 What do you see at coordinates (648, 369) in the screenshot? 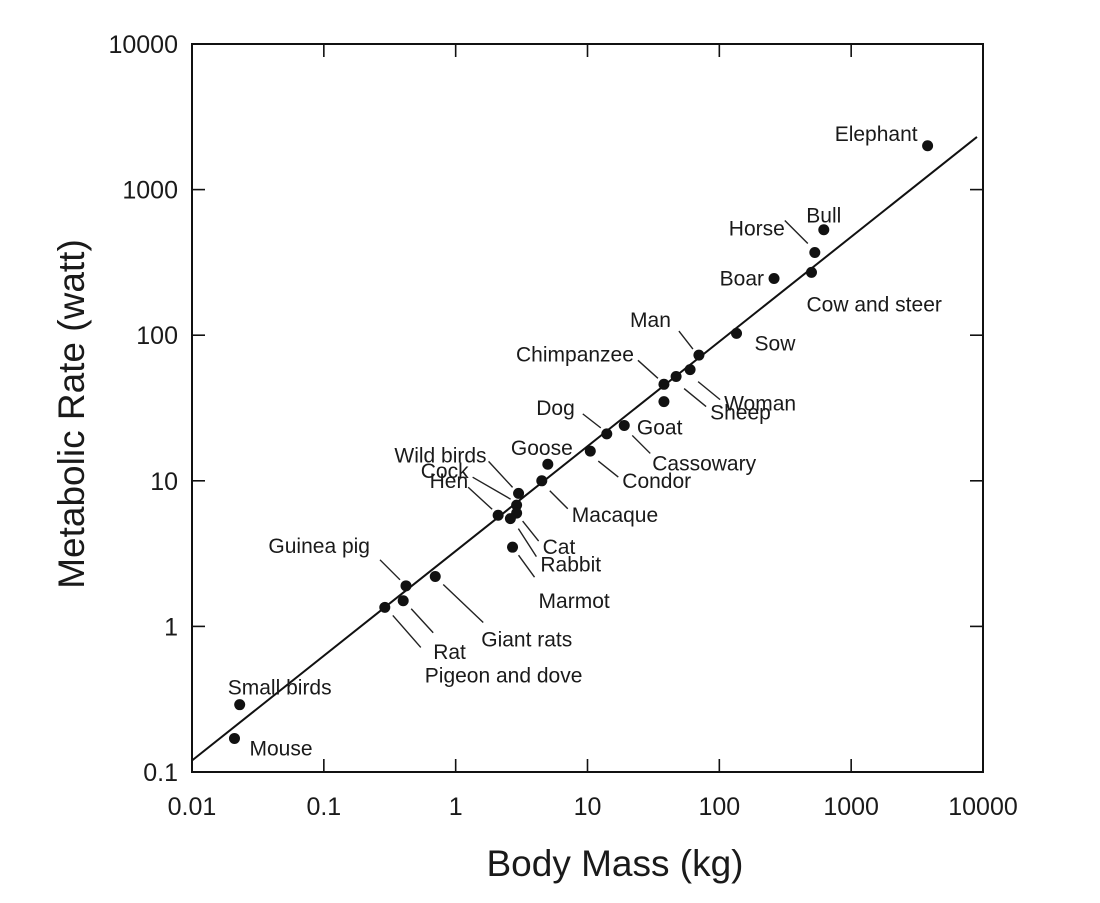
I see `leader-chimpanzee` at bounding box center [648, 369].